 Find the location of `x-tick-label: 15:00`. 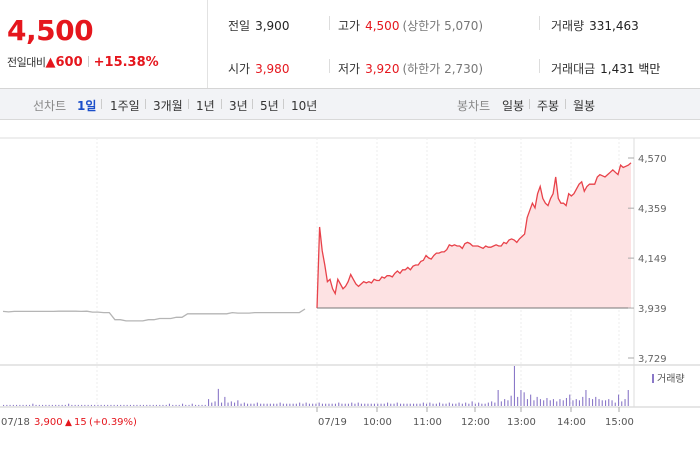

x-tick-label: 15:00 is located at coordinates (619, 422).